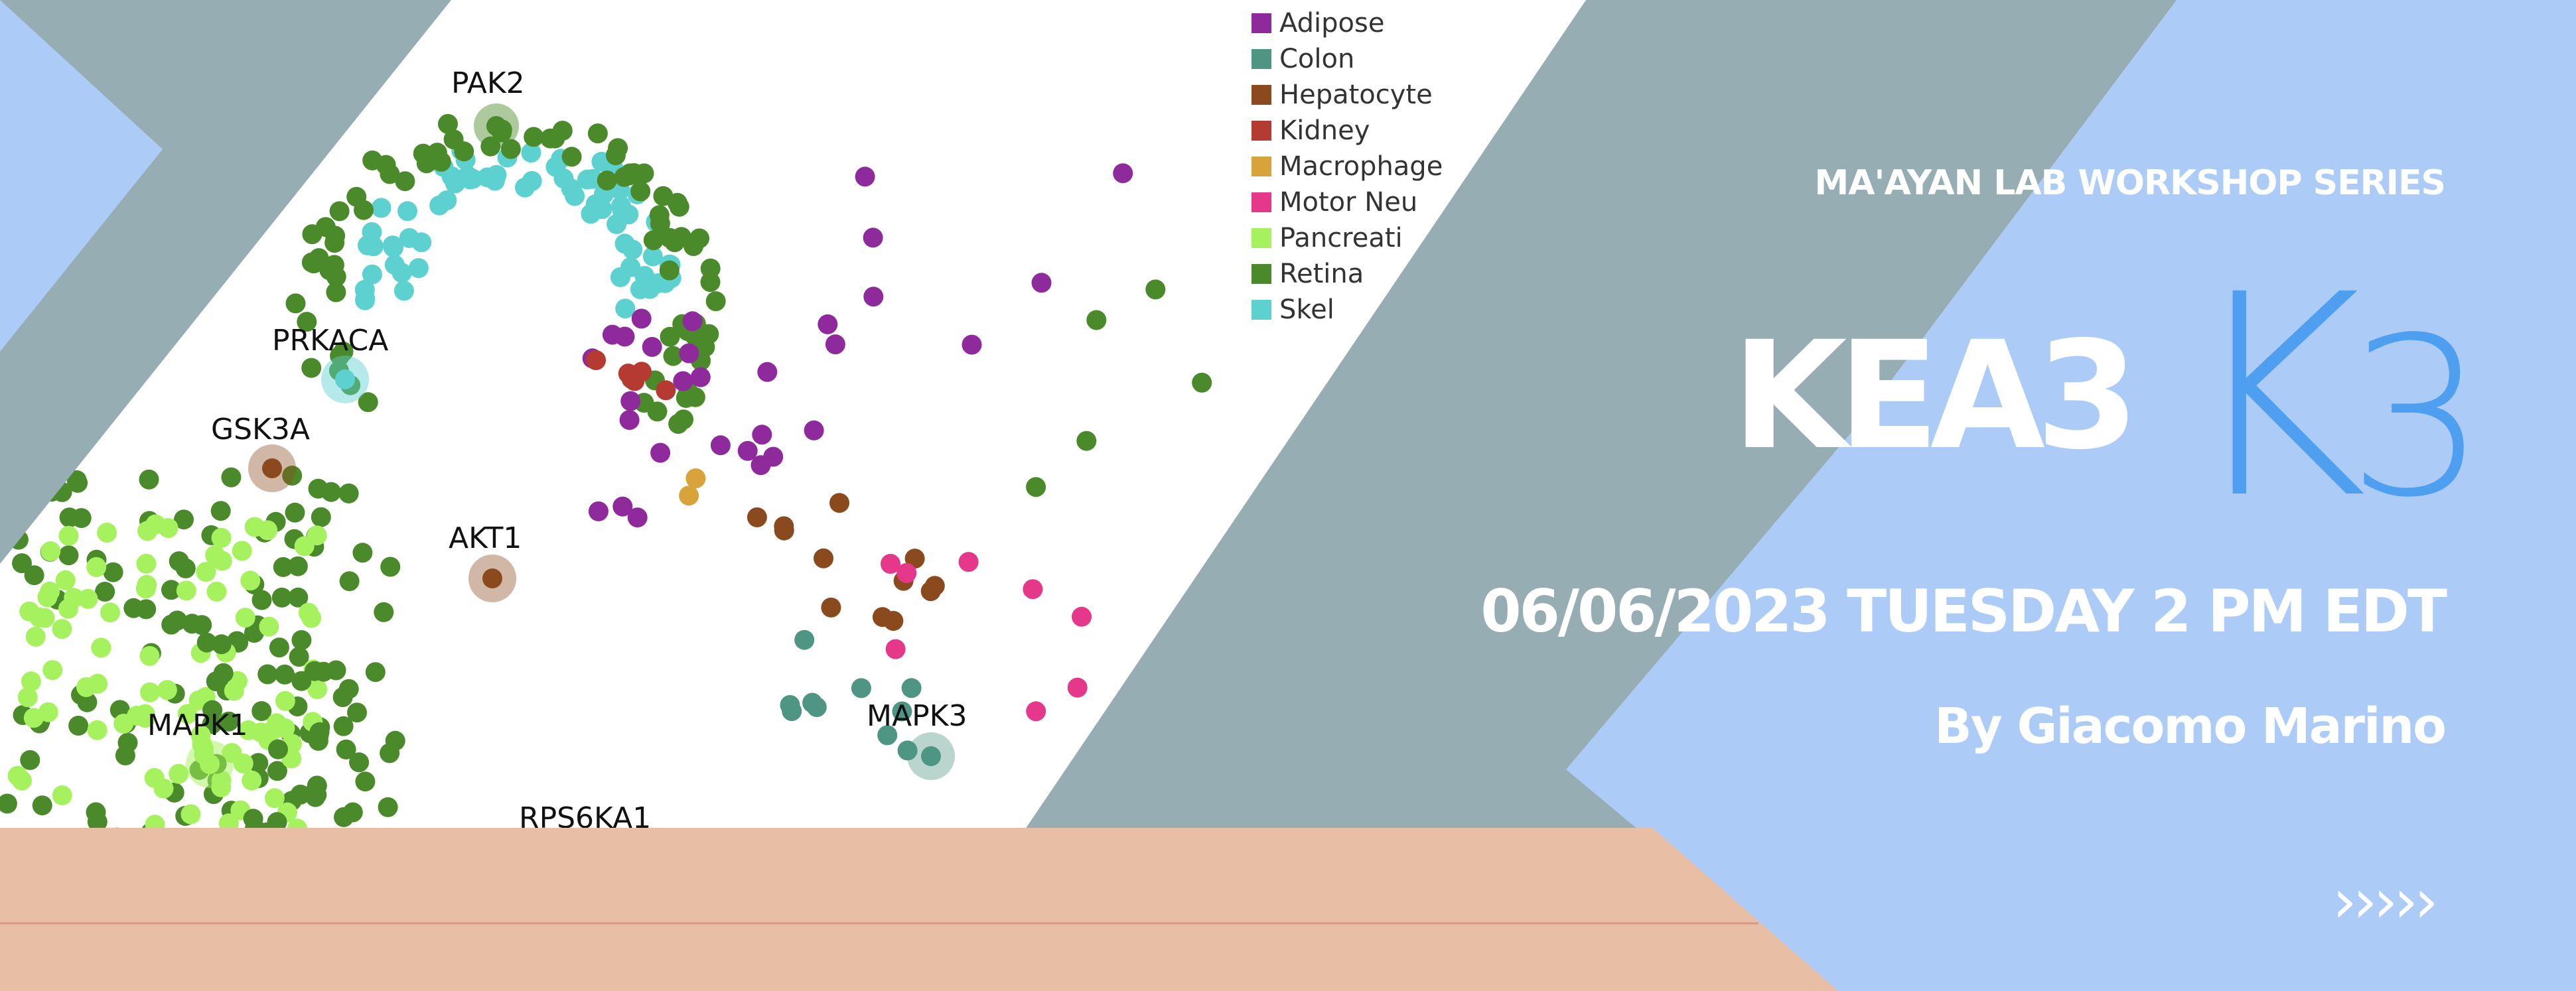 The image size is (2576, 991). Describe the element at coordinates (2416, 418) in the screenshot. I see `logo-number: 3` at that location.